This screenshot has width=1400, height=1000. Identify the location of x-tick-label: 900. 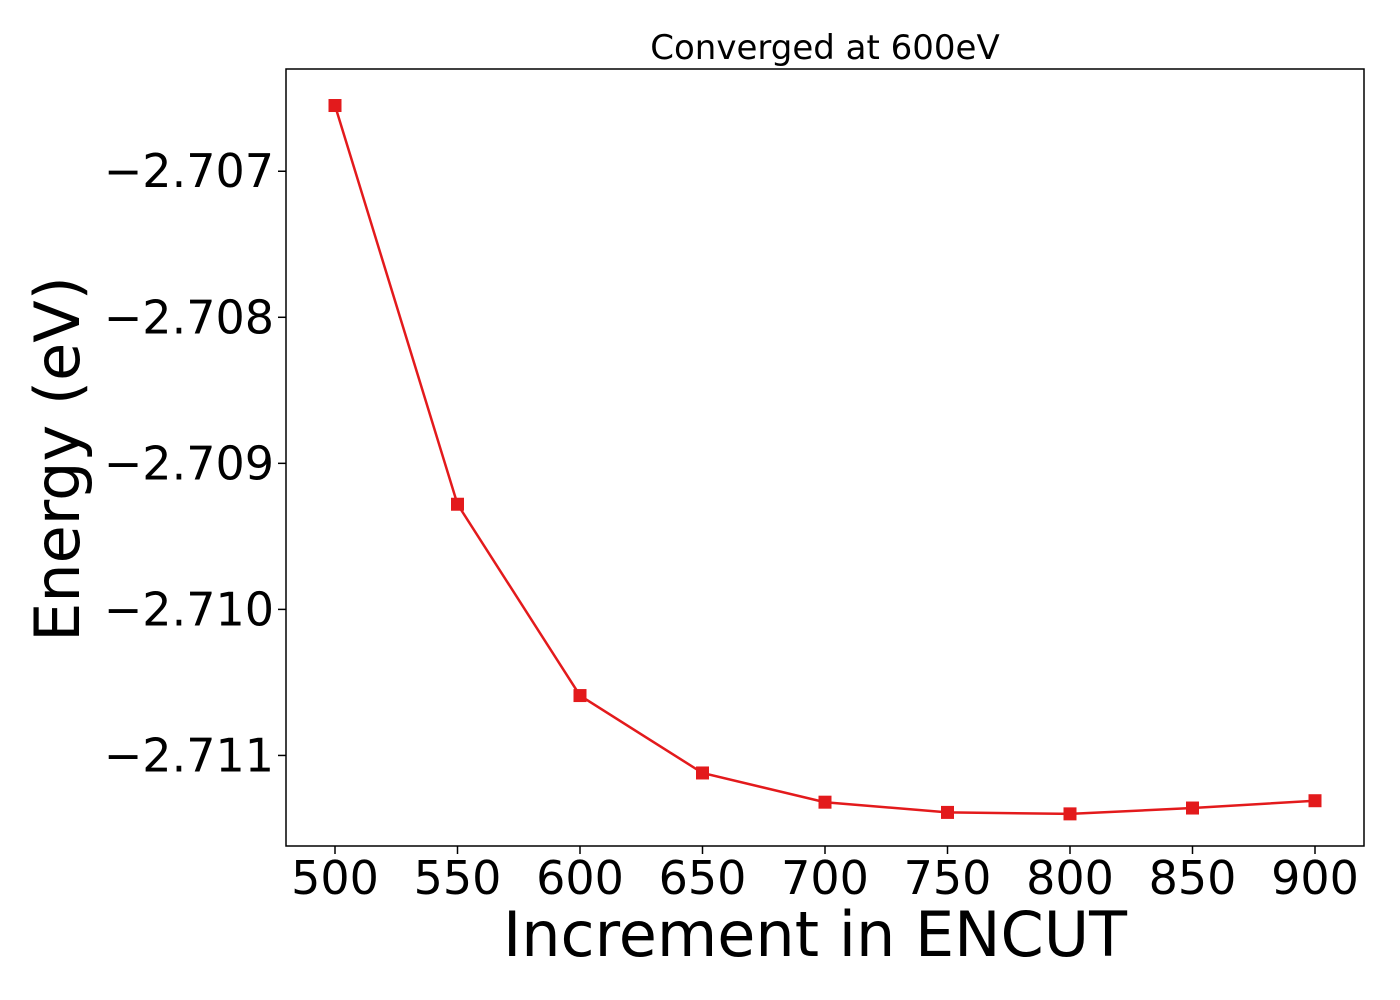
(1315, 878).